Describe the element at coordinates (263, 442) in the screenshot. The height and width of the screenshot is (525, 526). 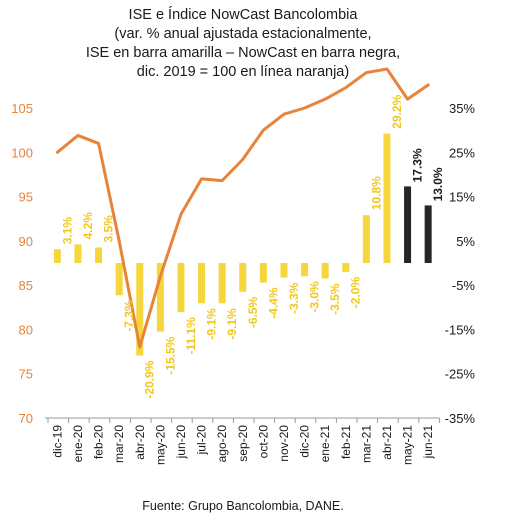
I see `x-tick-label: oct-20` at that location.